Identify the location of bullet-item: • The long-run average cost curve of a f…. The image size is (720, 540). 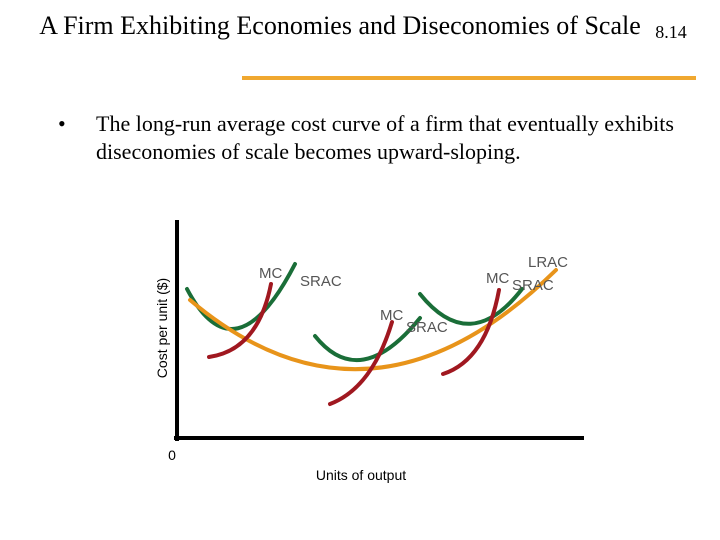
(368, 138).